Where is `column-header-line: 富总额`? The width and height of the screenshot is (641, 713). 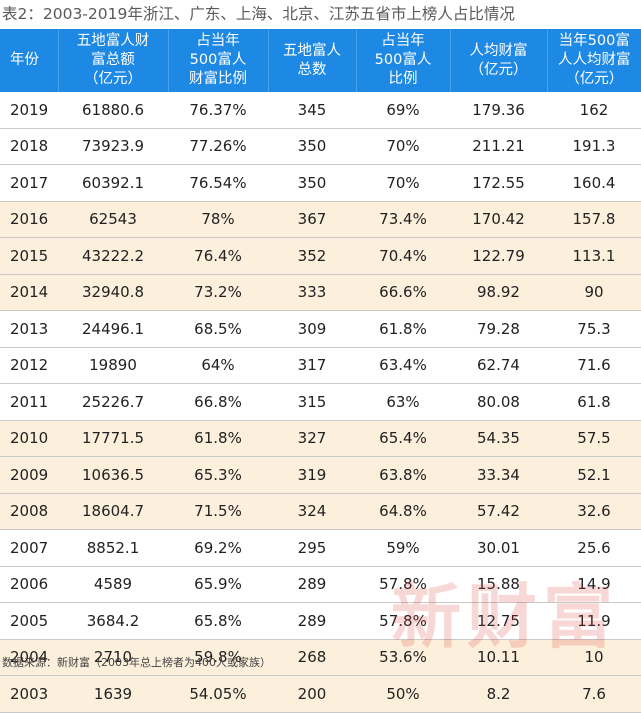
column-header-line: 富总额 is located at coordinates (113, 60).